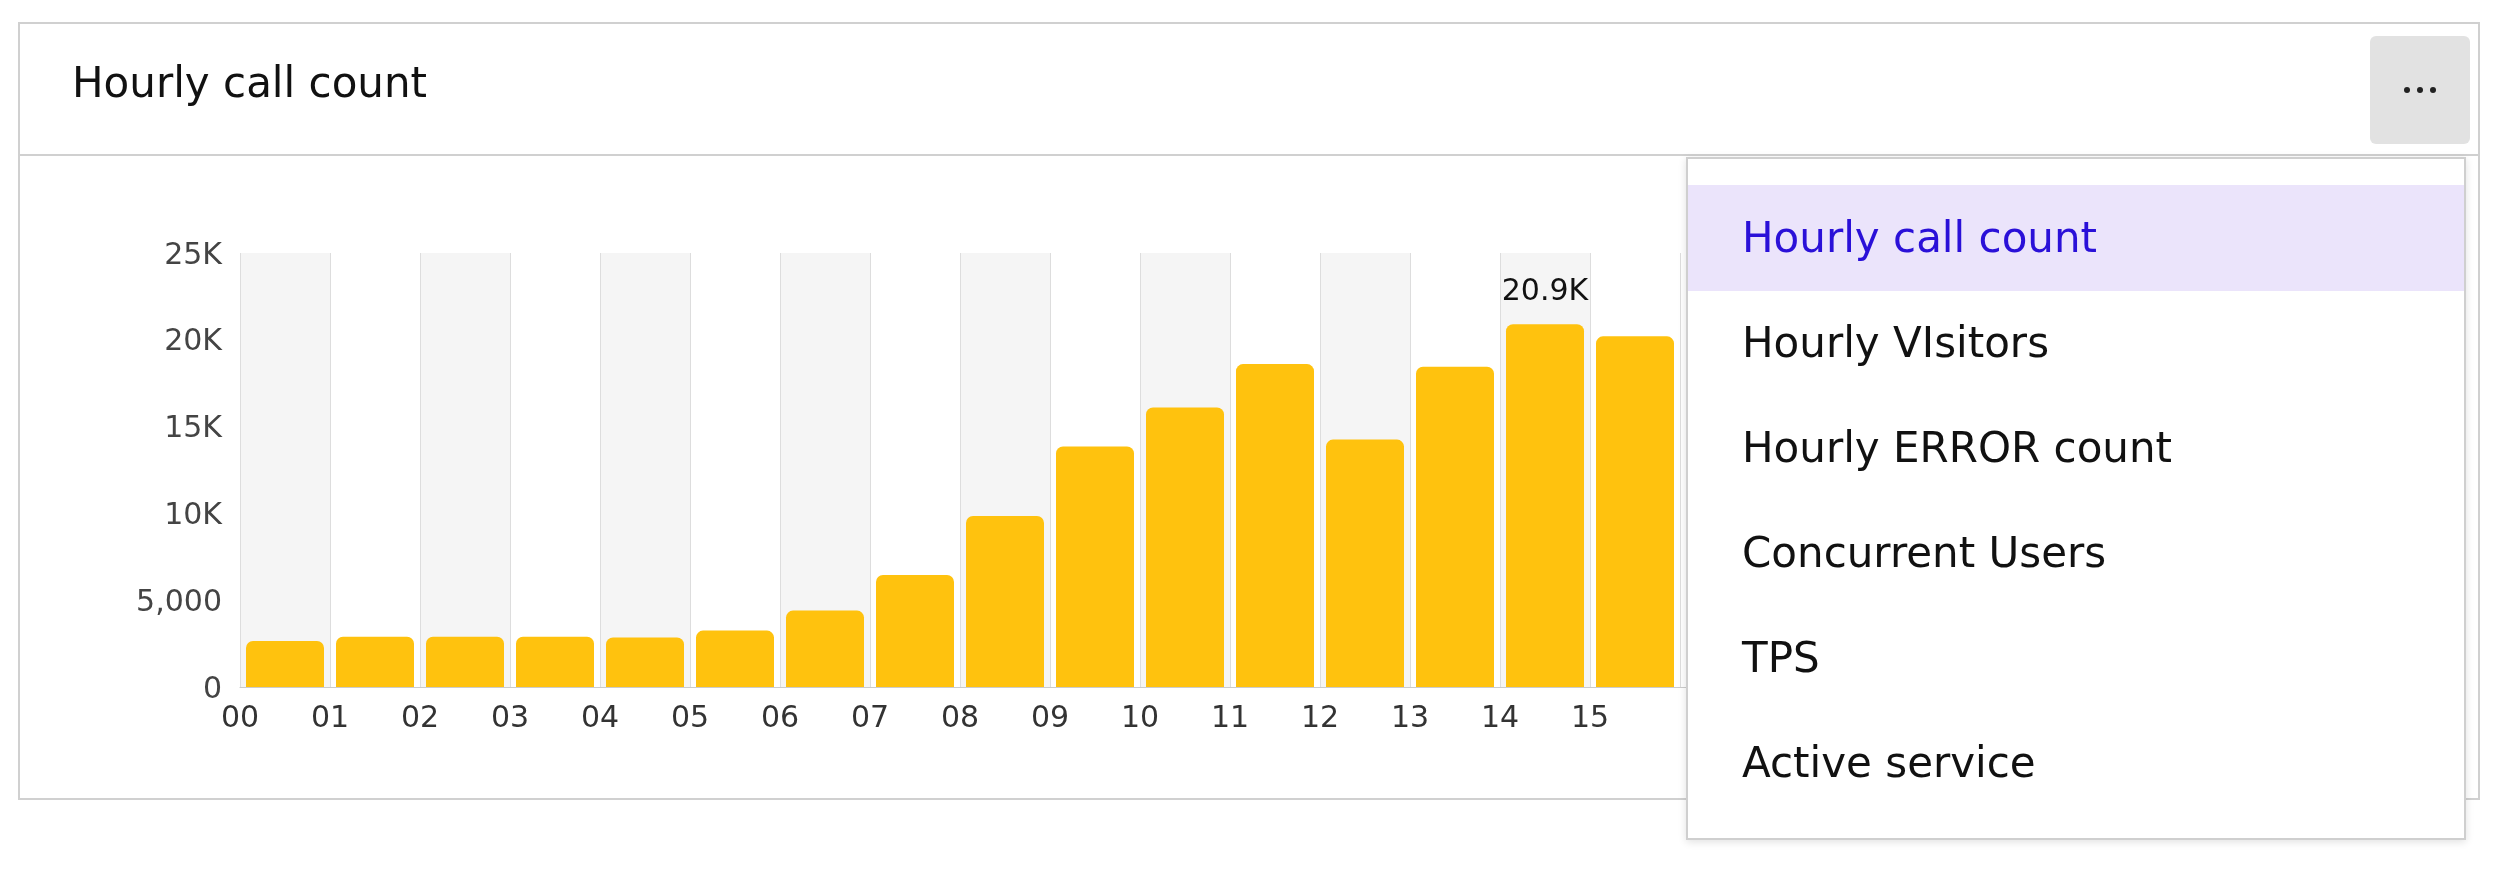 The image size is (2500, 879). Describe the element at coordinates (420, 716) in the screenshot. I see `x-tick-label: 02` at that location.